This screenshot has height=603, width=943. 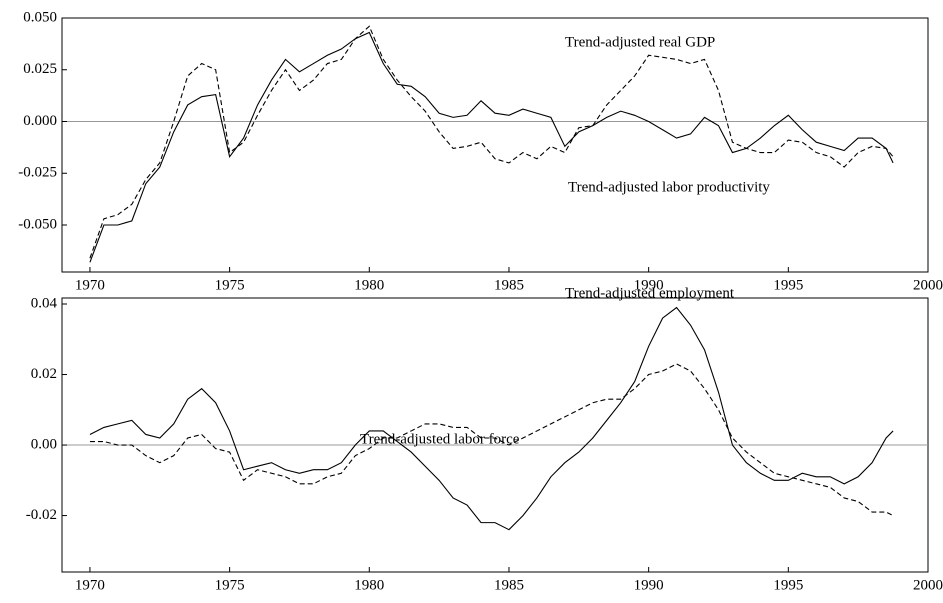 What do you see at coordinates (640, 42) in the screenshot?
I see `series-label: Trend-adjusted real GDP` at bounding box center [640, 42].